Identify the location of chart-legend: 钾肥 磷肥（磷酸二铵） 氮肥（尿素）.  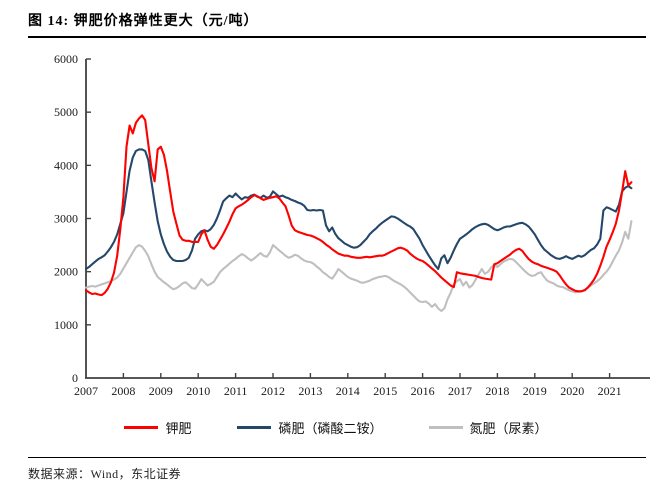
(336, 427).